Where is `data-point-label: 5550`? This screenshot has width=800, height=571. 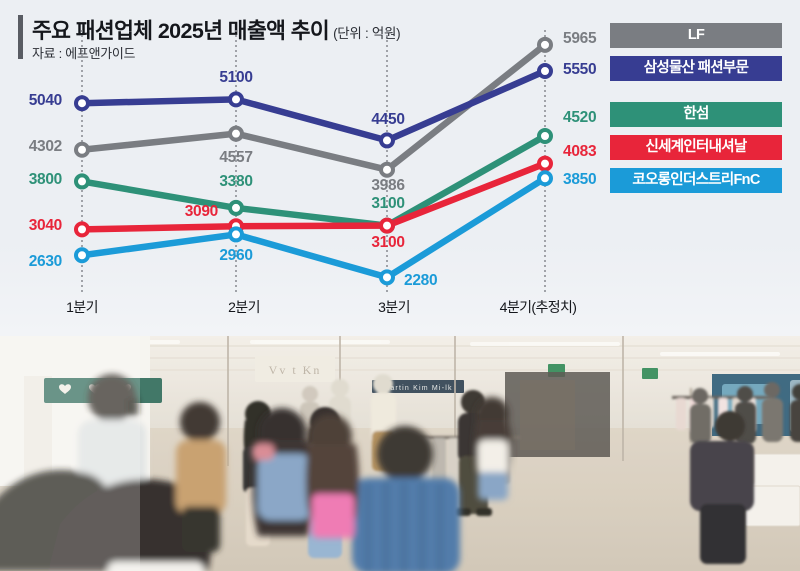 data-point-label: 5550 is located at coordinates (580, 69).